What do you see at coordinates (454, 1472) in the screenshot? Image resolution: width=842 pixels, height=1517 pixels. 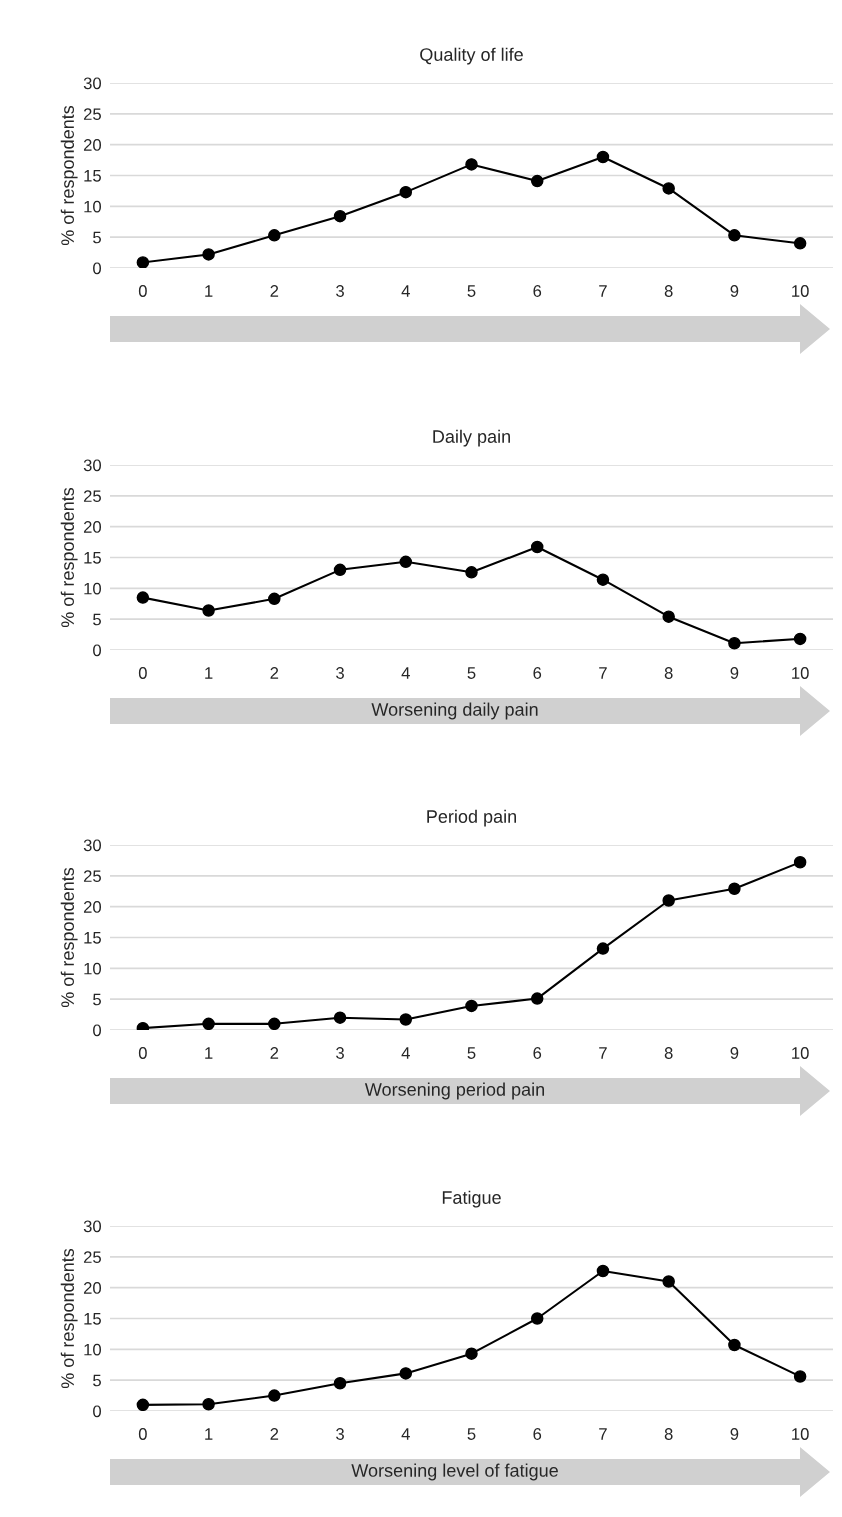 I see `x-axis-title: Worsening level of fatigue` at bounding box center [454, 1472].